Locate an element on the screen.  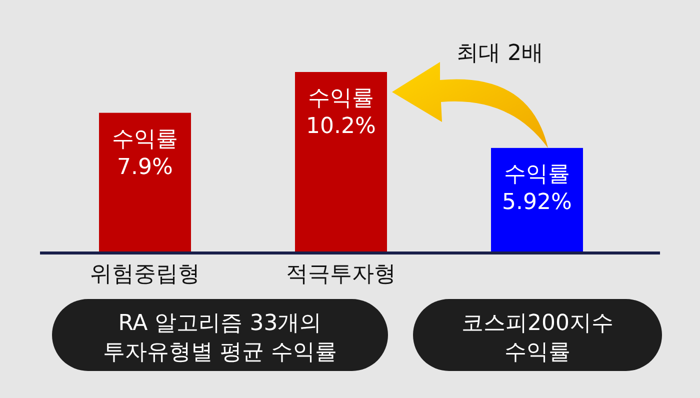
data-label: 수익률 10.2% is located at coordinates (341, 112).